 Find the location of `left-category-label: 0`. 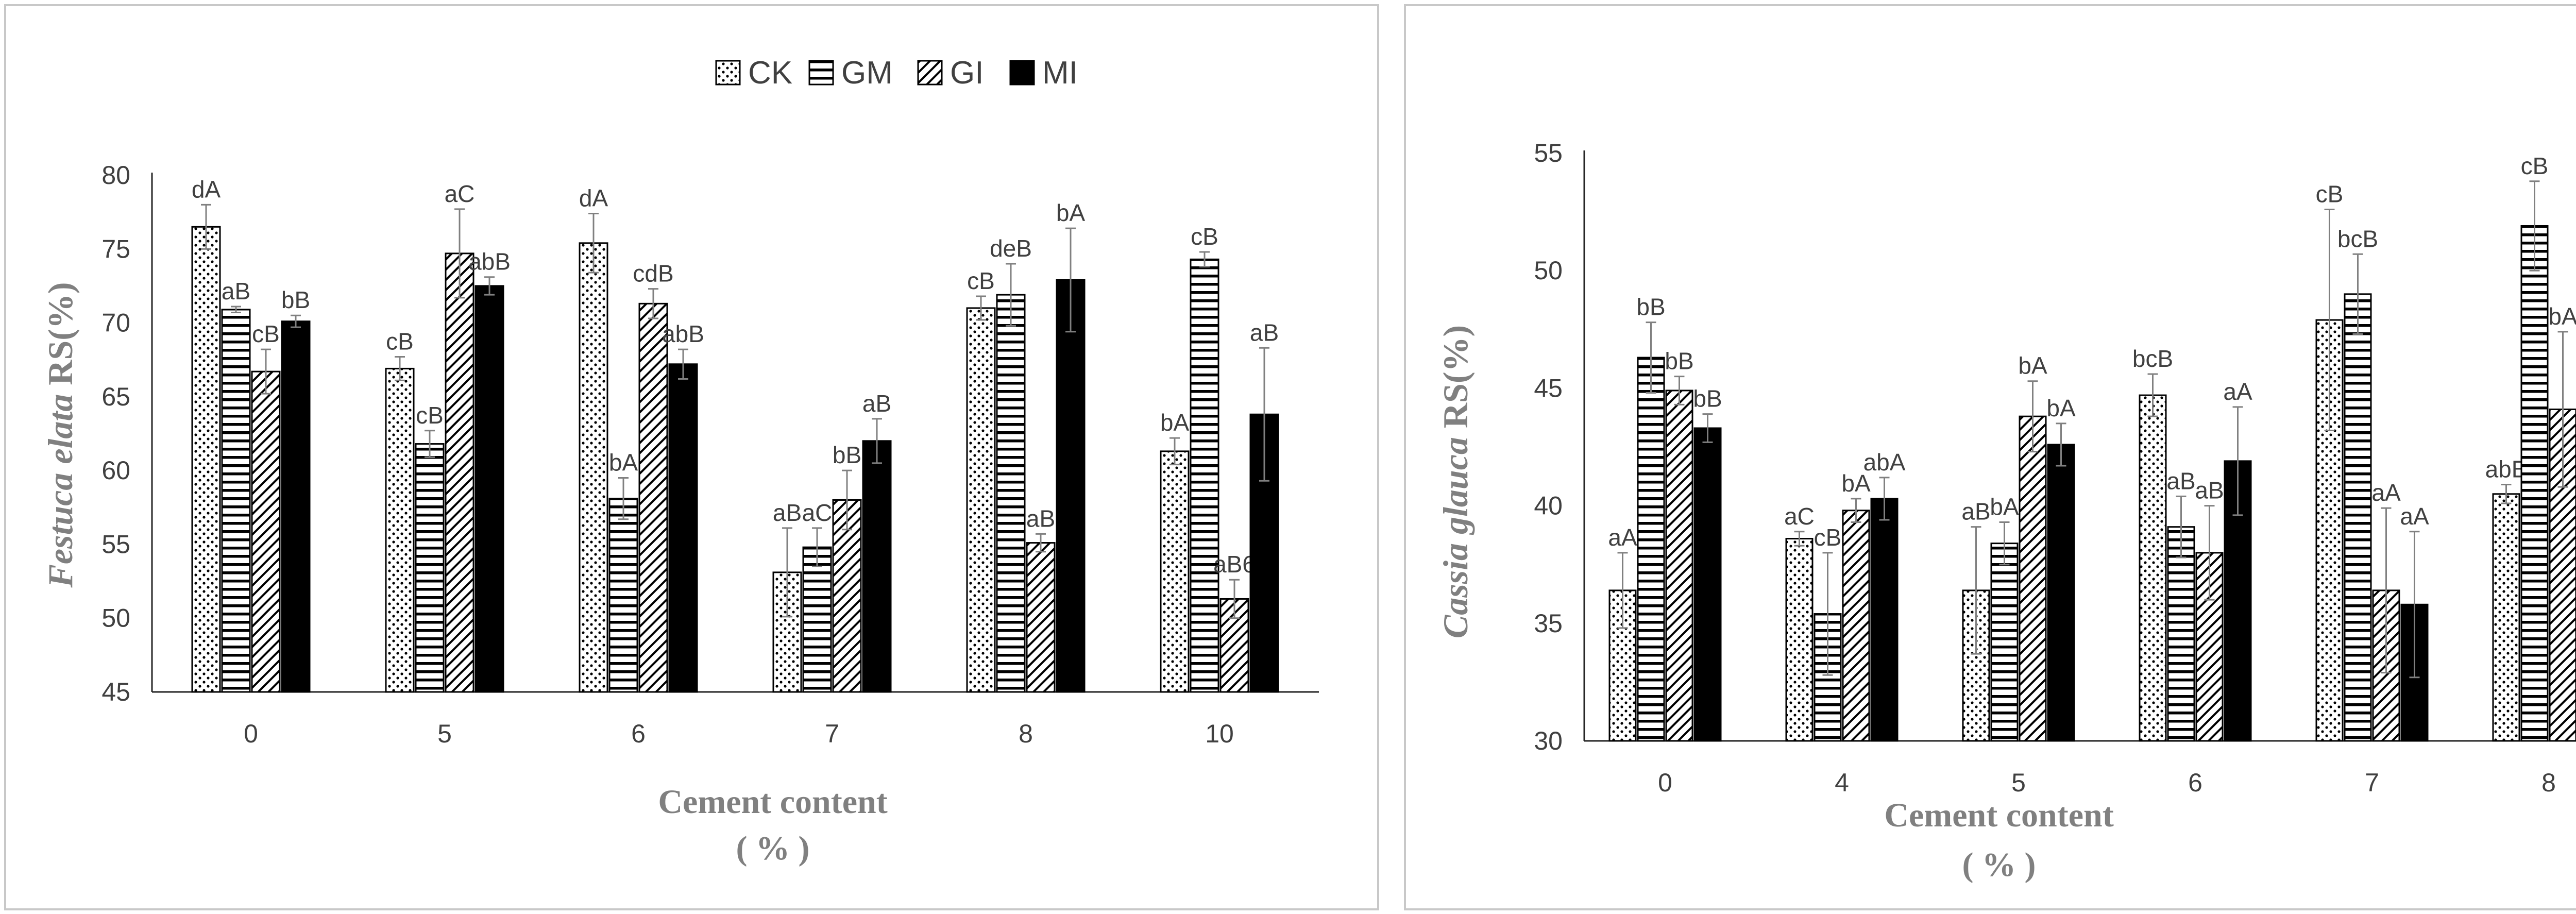

left-category-label: 0 is located at coordinates (251, 733).